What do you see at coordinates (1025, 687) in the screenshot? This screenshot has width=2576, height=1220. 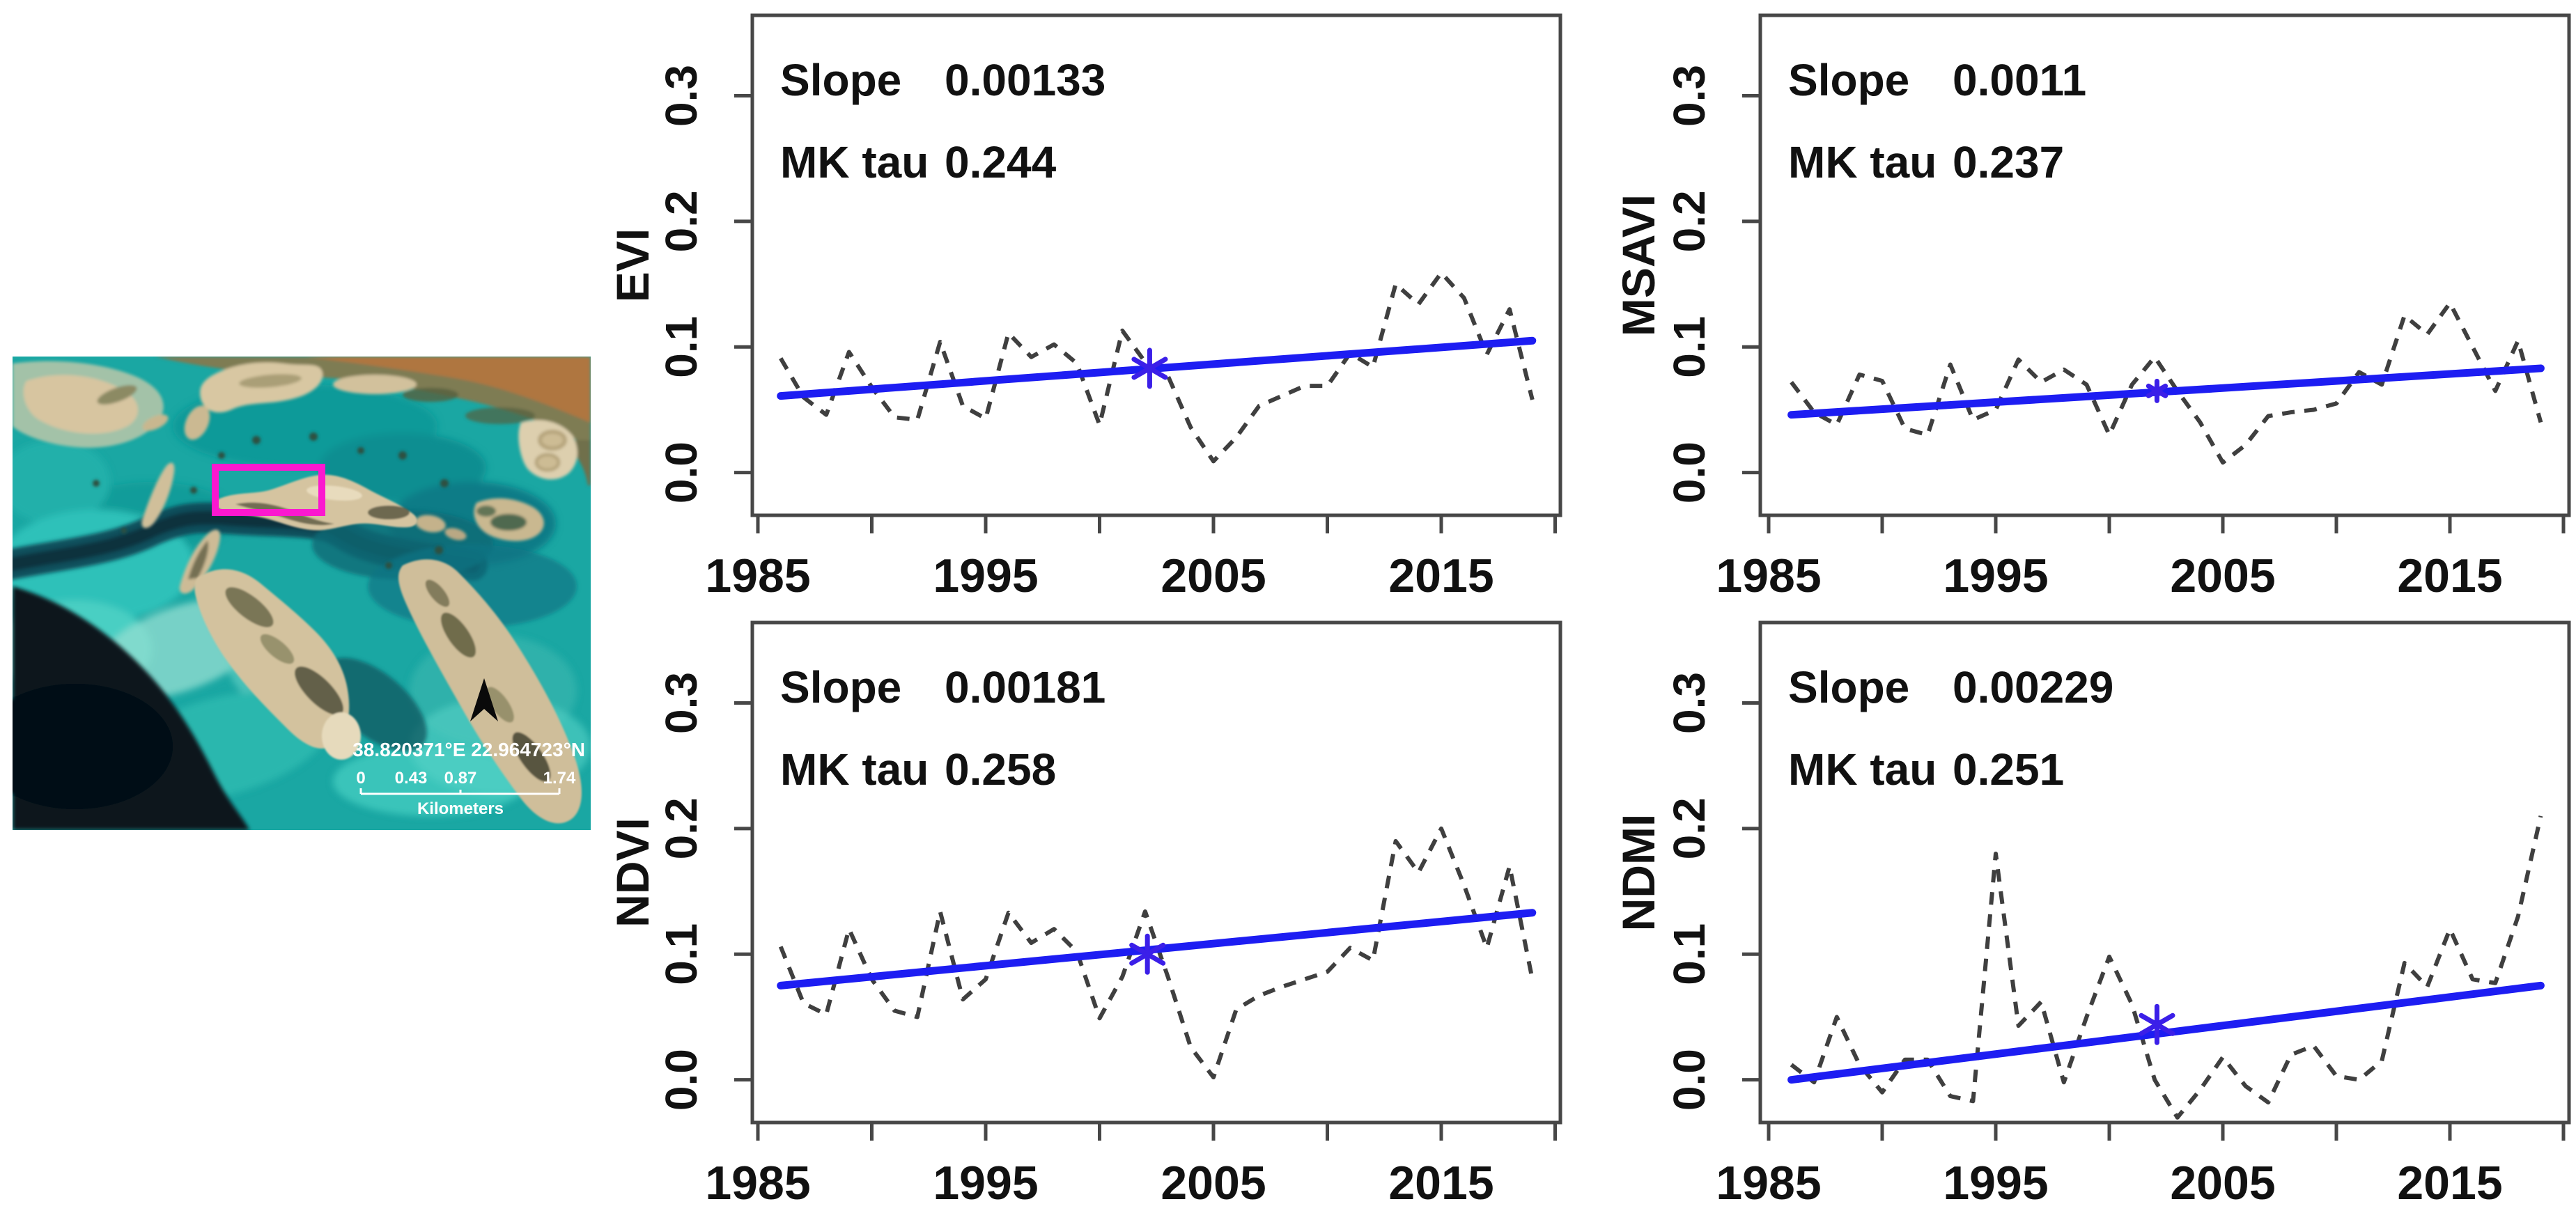 I see `slope-value: 0.00181` at bounding box center [1025, 687].